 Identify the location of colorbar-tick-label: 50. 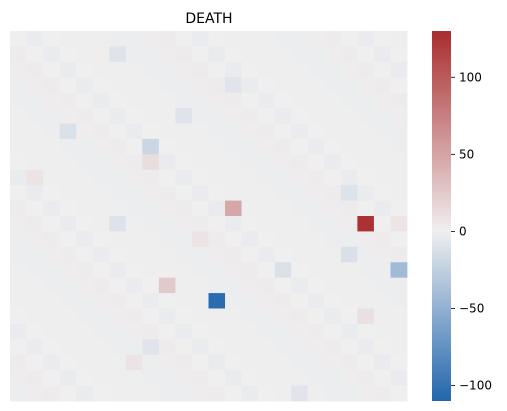
(466, 154).